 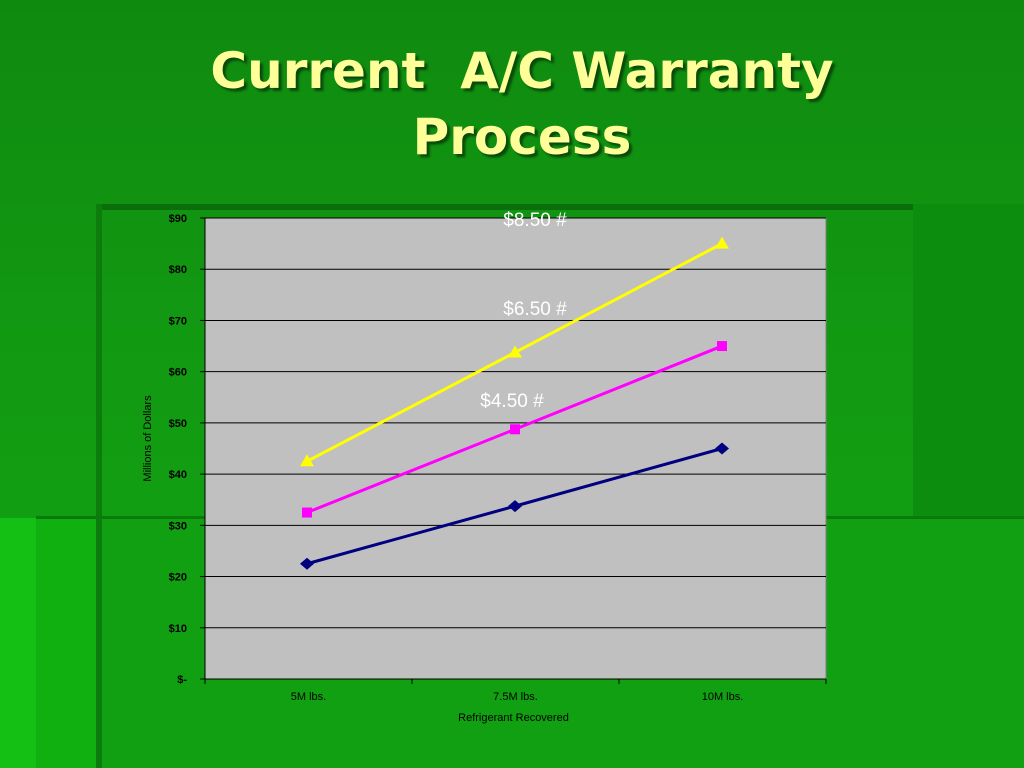 What do you see at coordinates (504, 207) in the screenshot?
I see `background-bar-top` at bounding box center [504, 207].